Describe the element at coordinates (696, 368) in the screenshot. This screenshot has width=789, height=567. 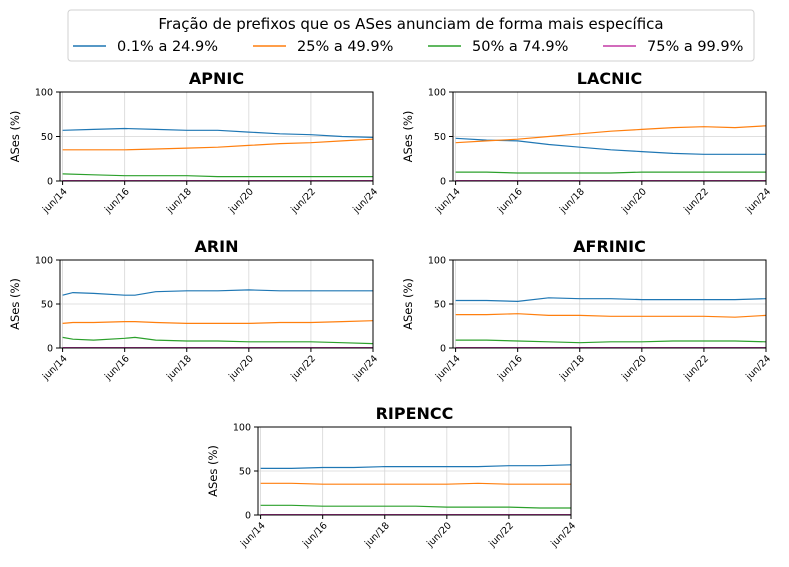
I see `xtick-label-afrinic-4: jun/22` at that location.